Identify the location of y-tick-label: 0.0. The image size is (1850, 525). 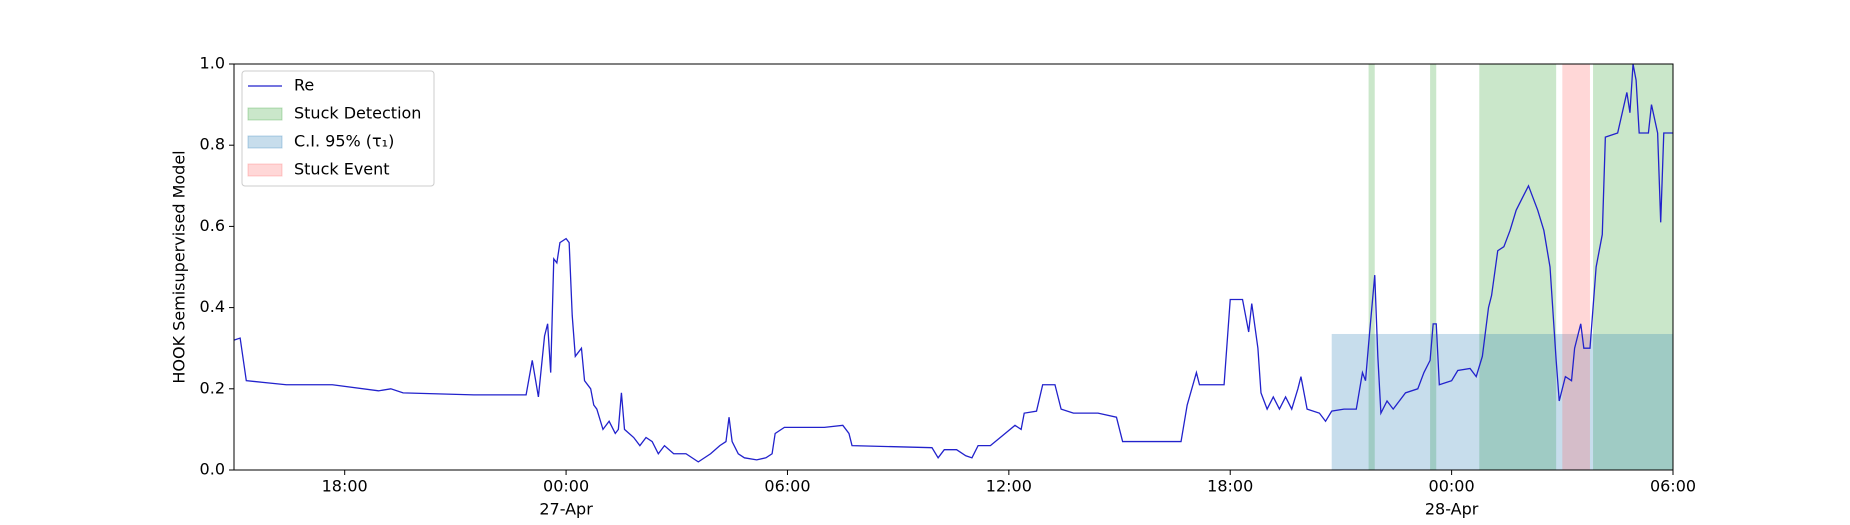
(212, 469).